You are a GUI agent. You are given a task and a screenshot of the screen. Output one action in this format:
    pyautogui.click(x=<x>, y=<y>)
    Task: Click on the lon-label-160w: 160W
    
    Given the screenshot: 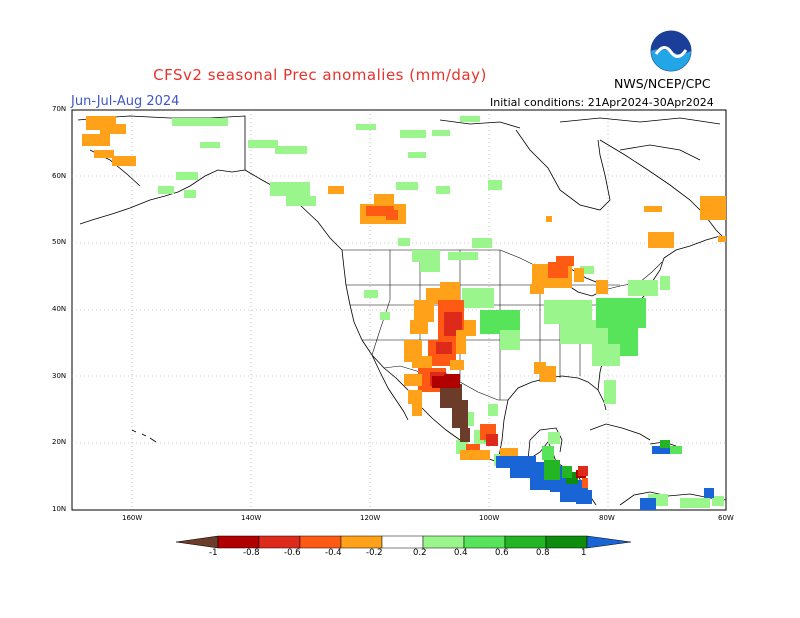 What is the action you would take?
    pyautogui.click(x=132, y=518)
    